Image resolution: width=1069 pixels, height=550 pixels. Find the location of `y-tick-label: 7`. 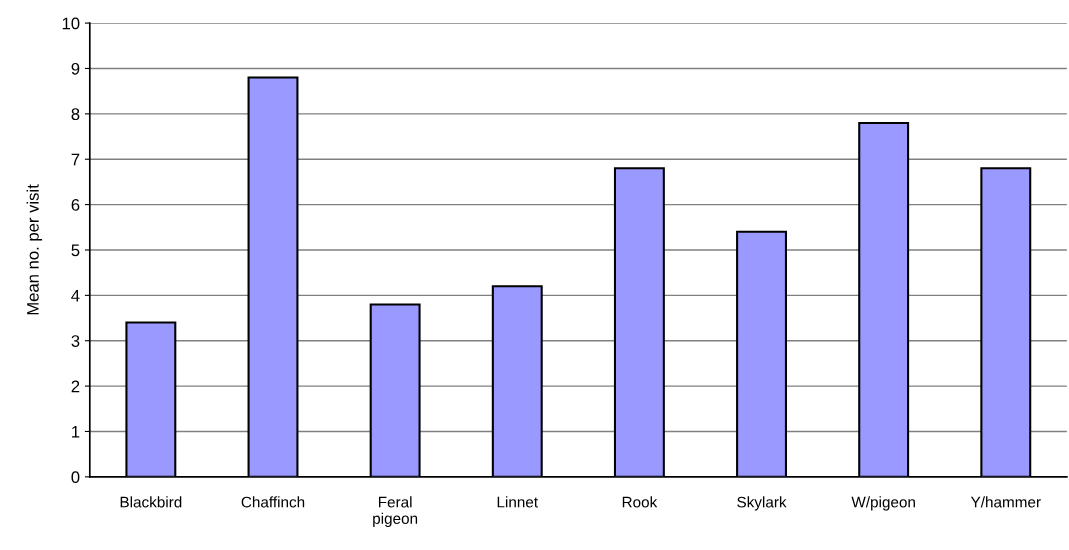

y-tick-label: 7 is located at coordinates (75, 159).